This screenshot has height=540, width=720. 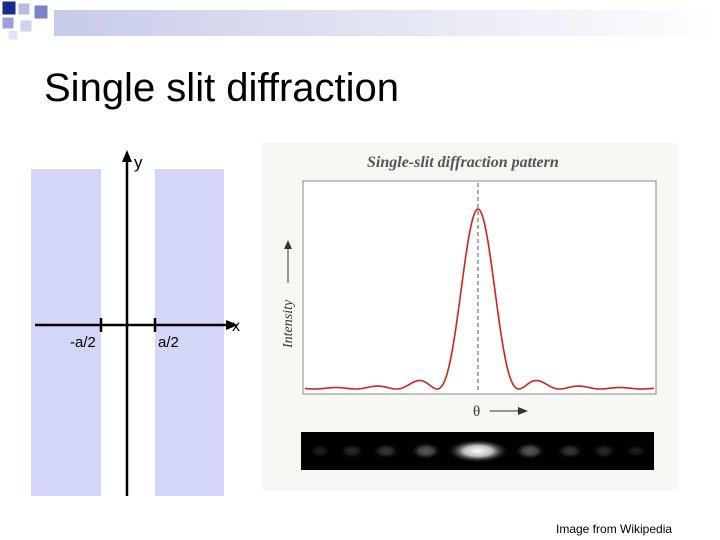 What do you see at coordinates (232, 325) in the screenshot?
I see `x-axis-arrow` at bounding box center [232, 325].